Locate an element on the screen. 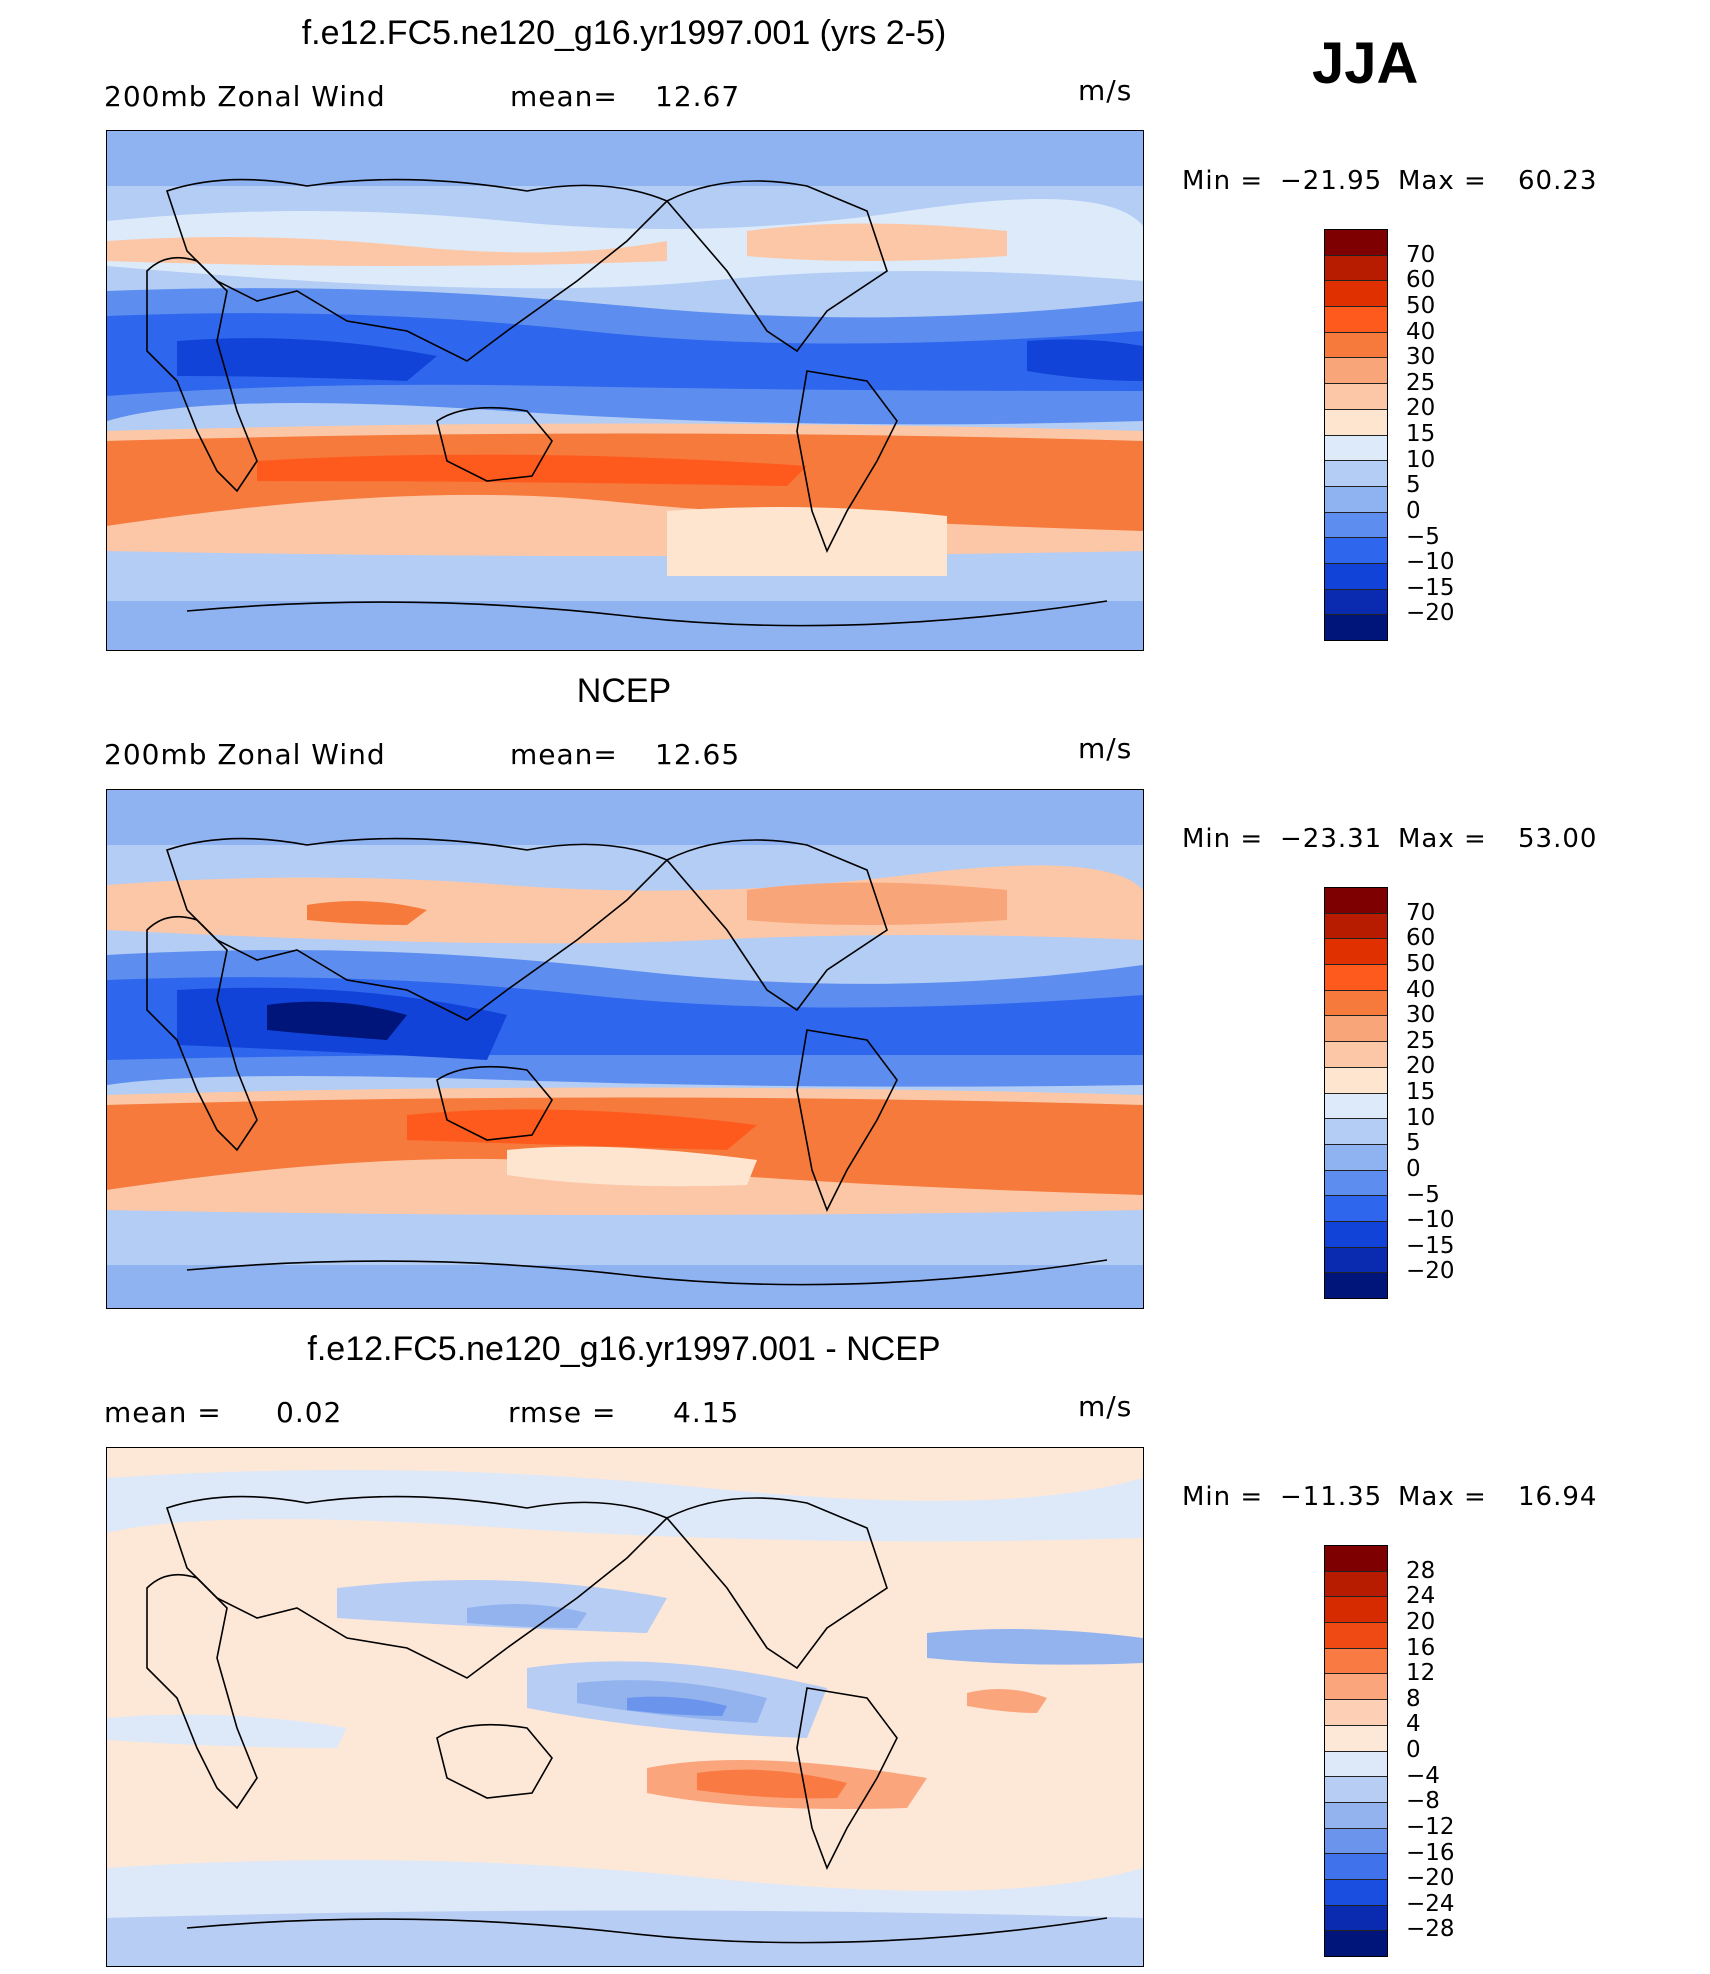 The width and height of the screenshot is (1710, 1974). panel2-min-label: Min = is located at coordinates (1223, 839).